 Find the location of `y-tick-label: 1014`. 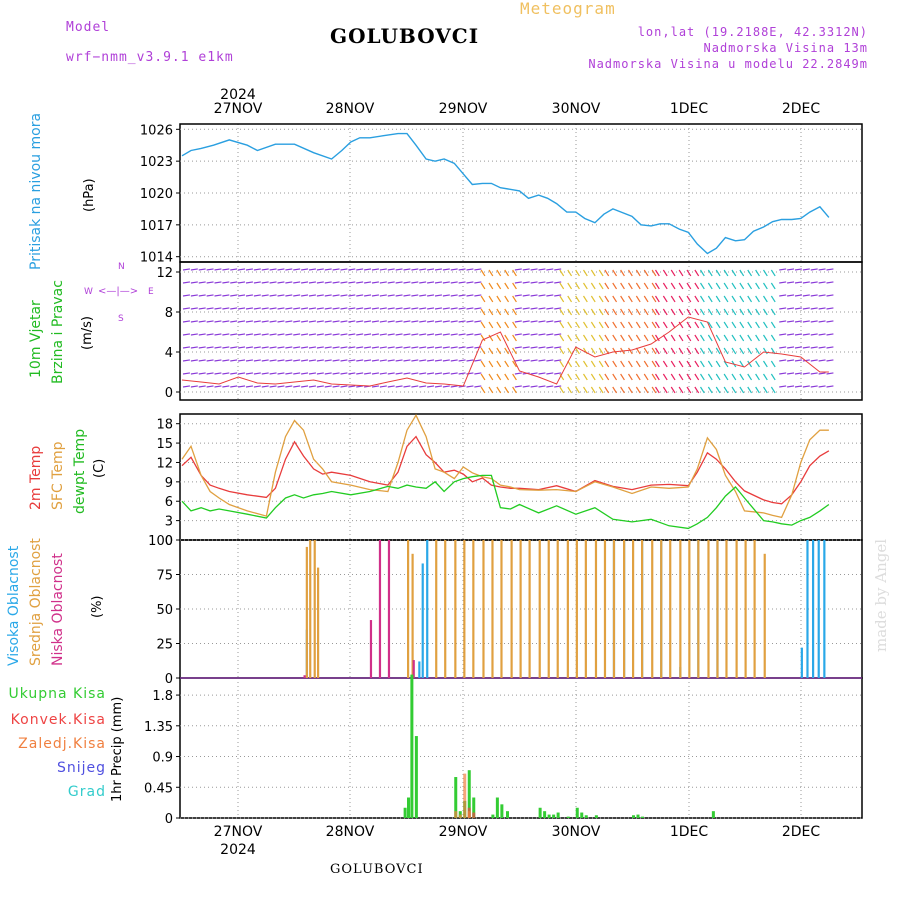

y-tick-label: 1014 is located at coordinates (156, 258).